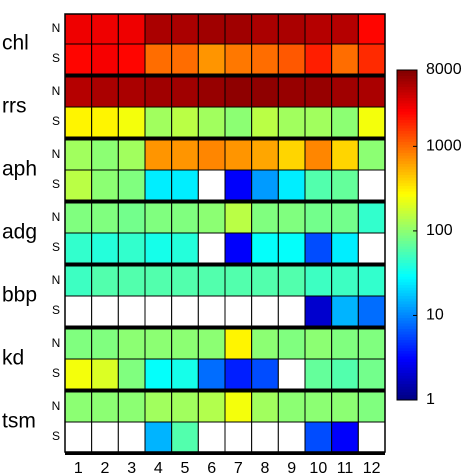 The width and height of the screenshot is (474, 474). I want to click on x-tick-label: 10, so click(318, 467).